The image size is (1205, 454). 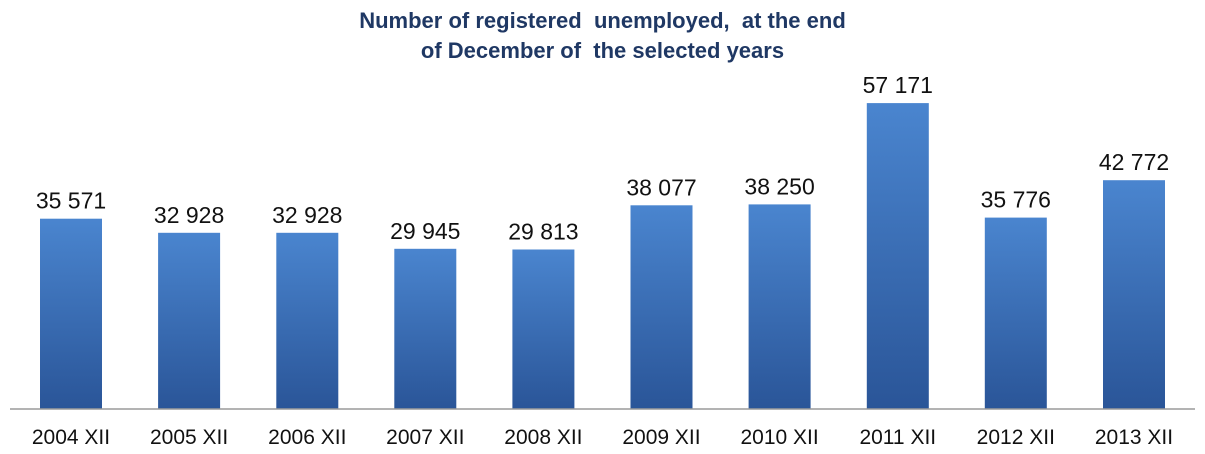 I want to click on data-label-9: 42 772, so click(x=1134, y=162).